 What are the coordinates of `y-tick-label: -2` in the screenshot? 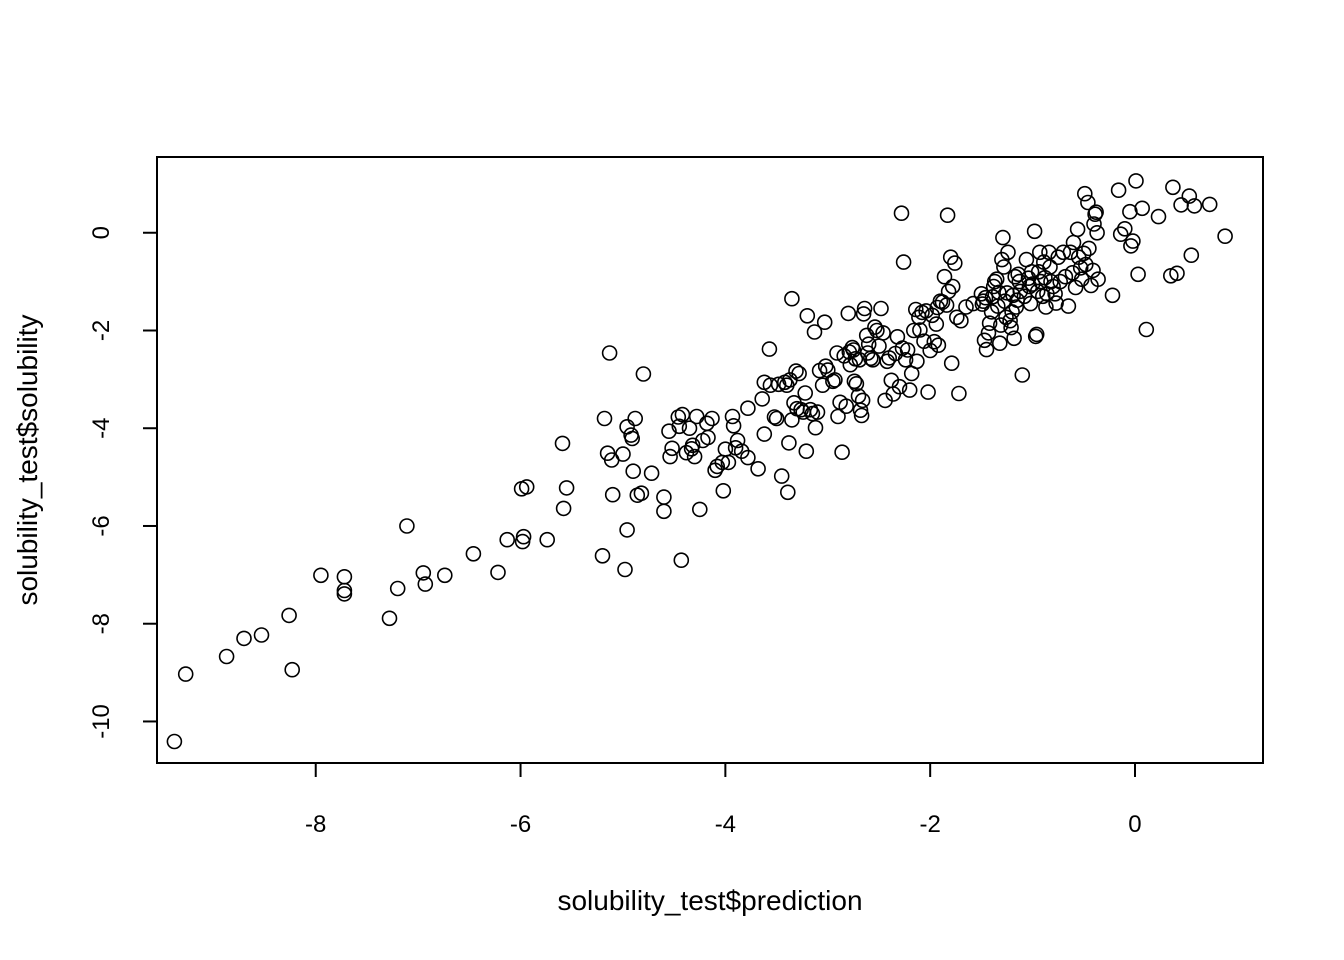 It's located at (101, 330).